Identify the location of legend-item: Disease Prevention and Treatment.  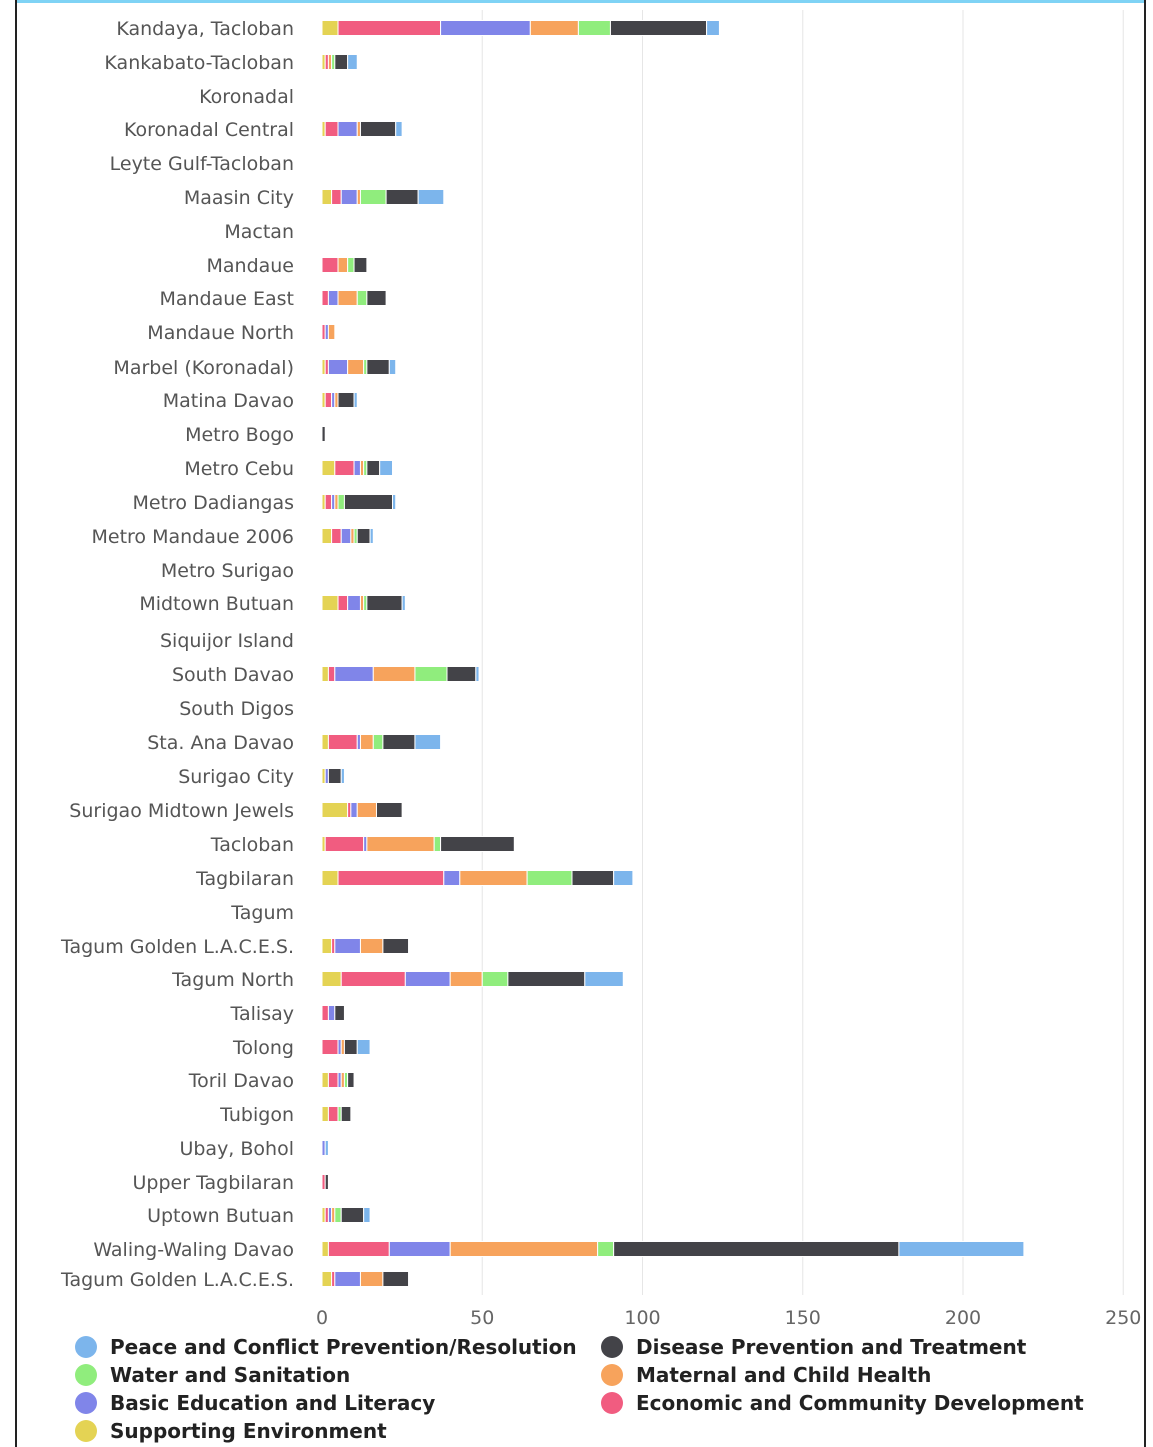
(831, 1347).